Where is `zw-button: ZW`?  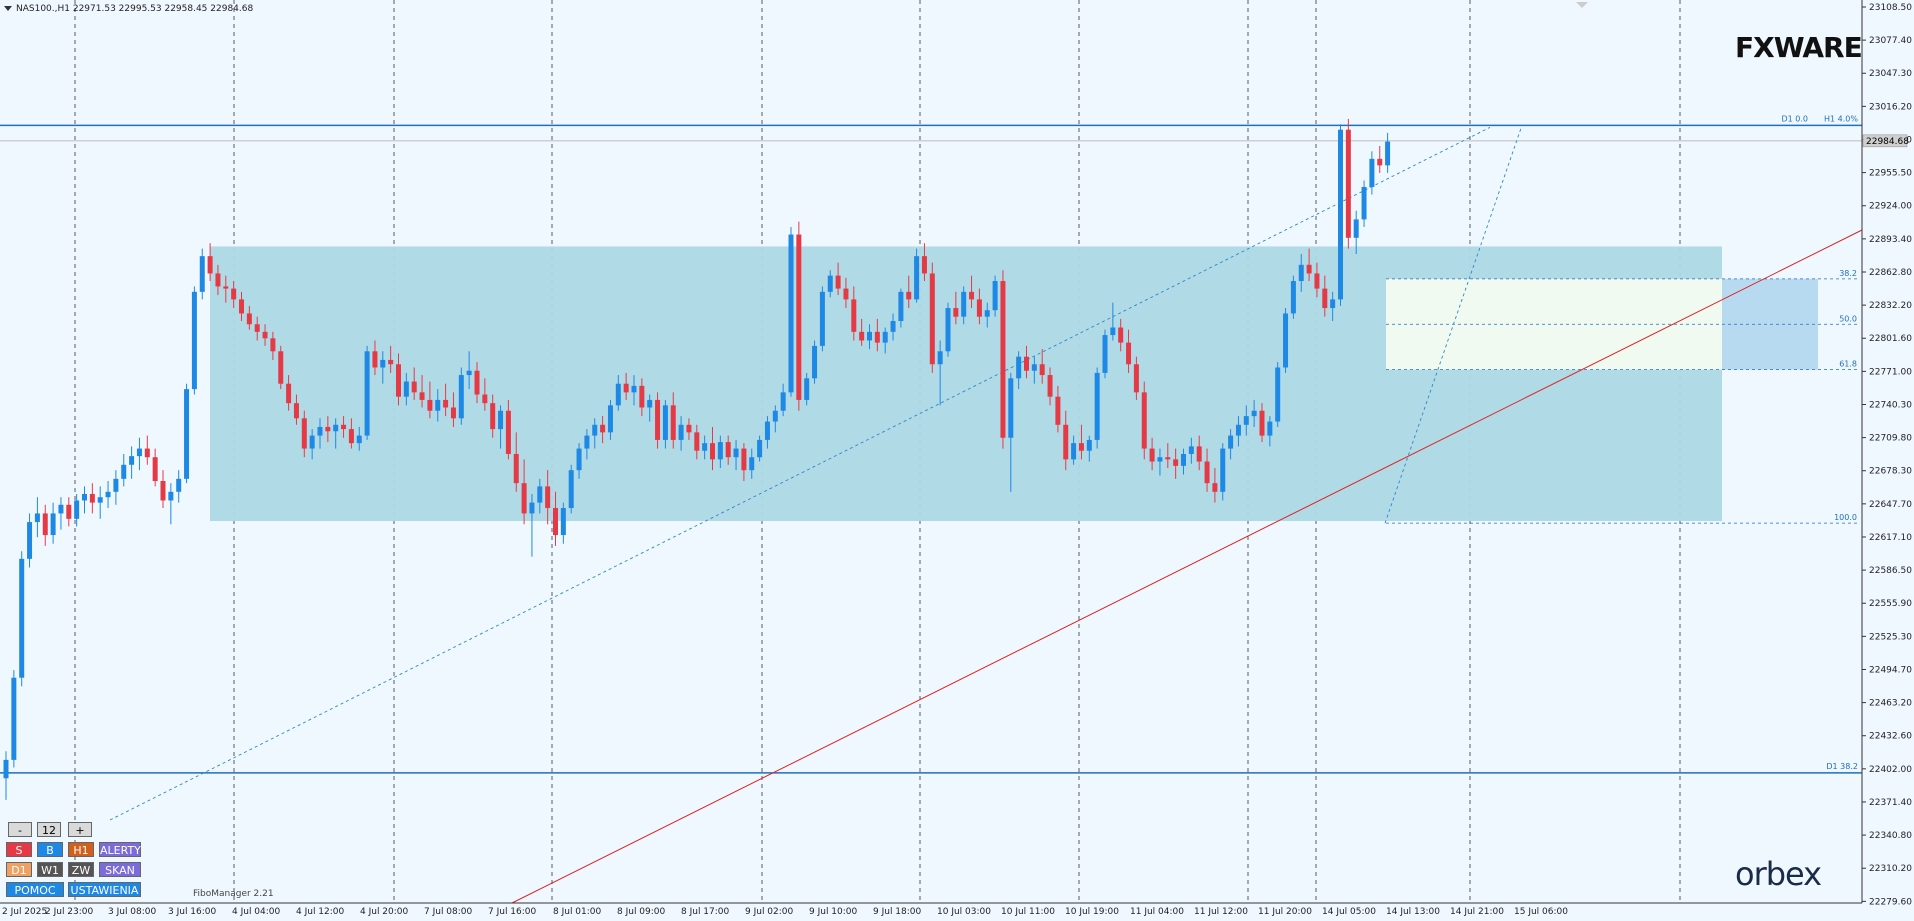
zw-button: ZW is located at coordinates (81, 869).